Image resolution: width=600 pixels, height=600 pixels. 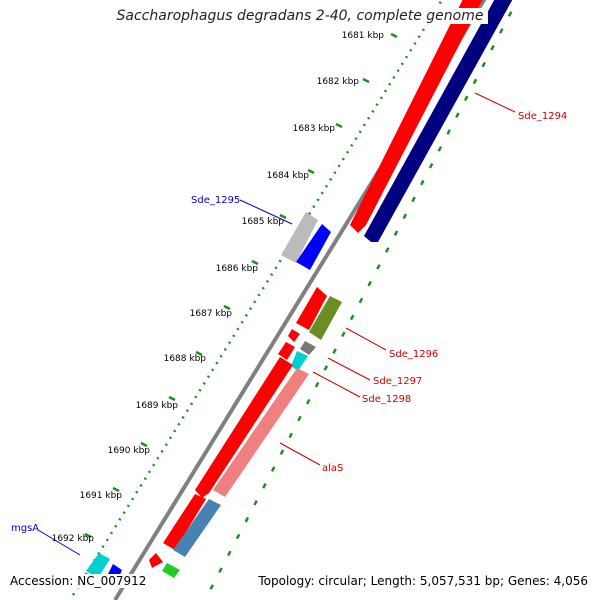 What do you see at coordinates (300, 454) in the screenshot?
I see `leader-alas` at bounding box center [300, 454].